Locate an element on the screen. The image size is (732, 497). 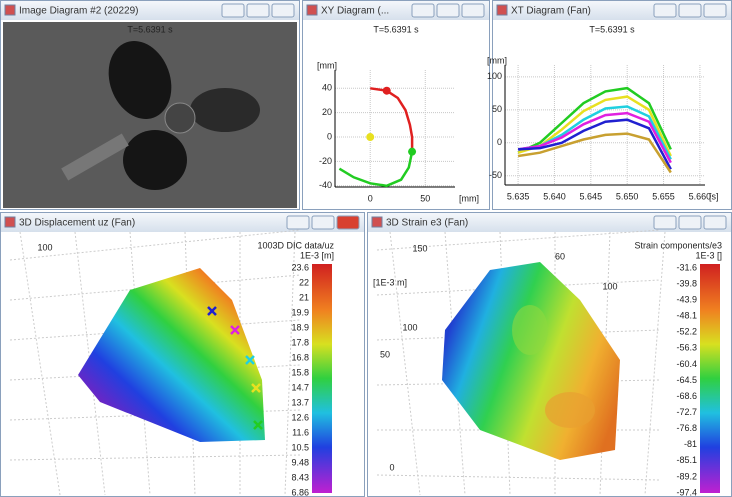
legend-value: -56.3 is located at coordinates (686, 348).